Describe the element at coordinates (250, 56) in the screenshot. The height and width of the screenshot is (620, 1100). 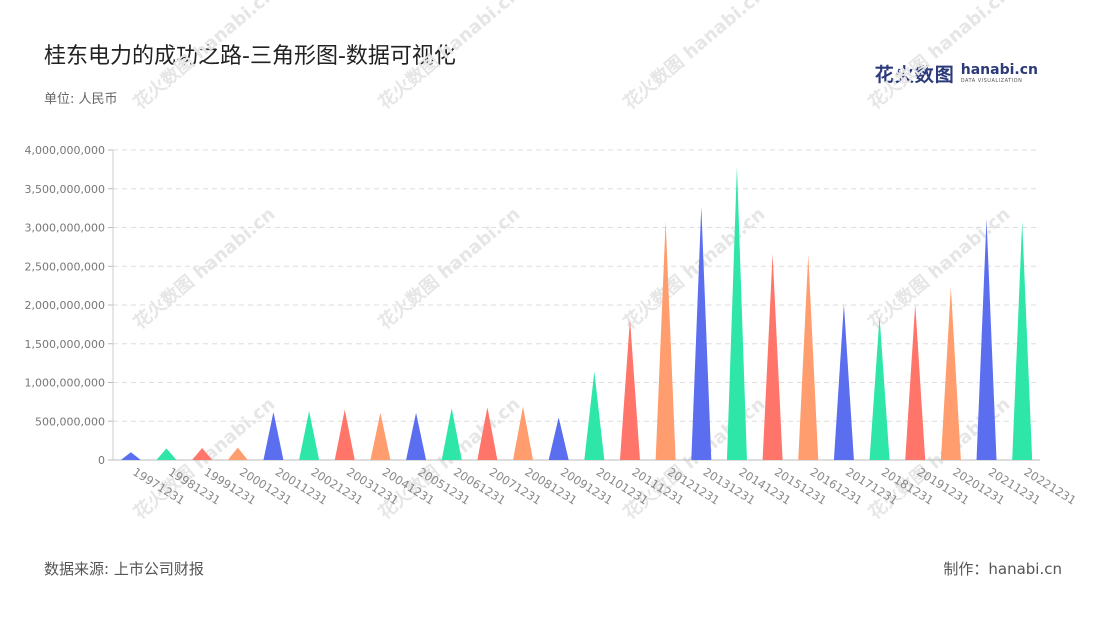
I see `chart-title: 桂东电力的成功之路-三角形图-数据可视化` at that location.